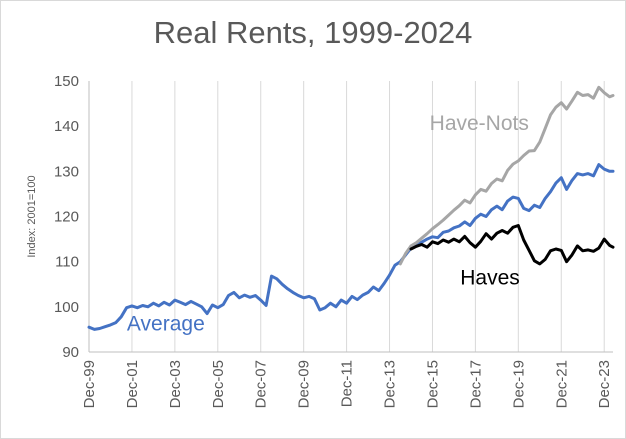 This screenshot has height=439, width=626. What do you see at coordinates (261, 384) in the screenshot?
I see `x-tick-label-Dec-07: Dec-07` at bounding box center [261, 384].